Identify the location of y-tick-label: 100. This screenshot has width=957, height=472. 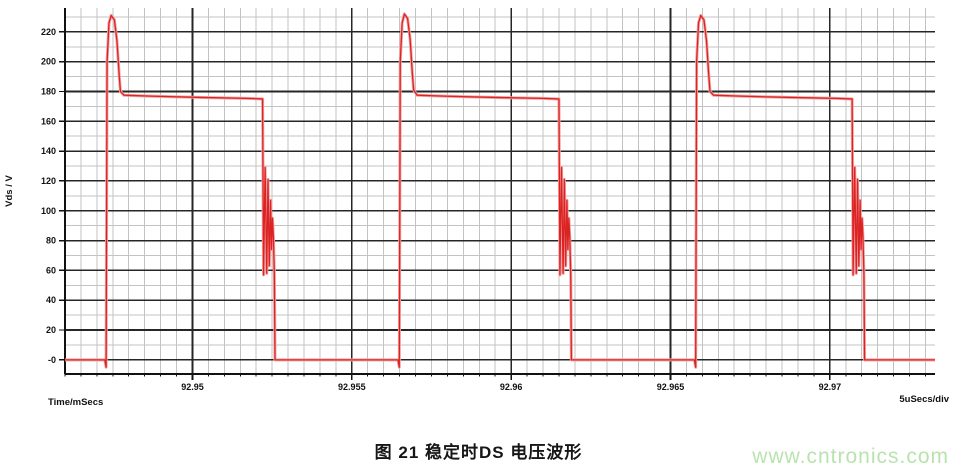
(48, 211).